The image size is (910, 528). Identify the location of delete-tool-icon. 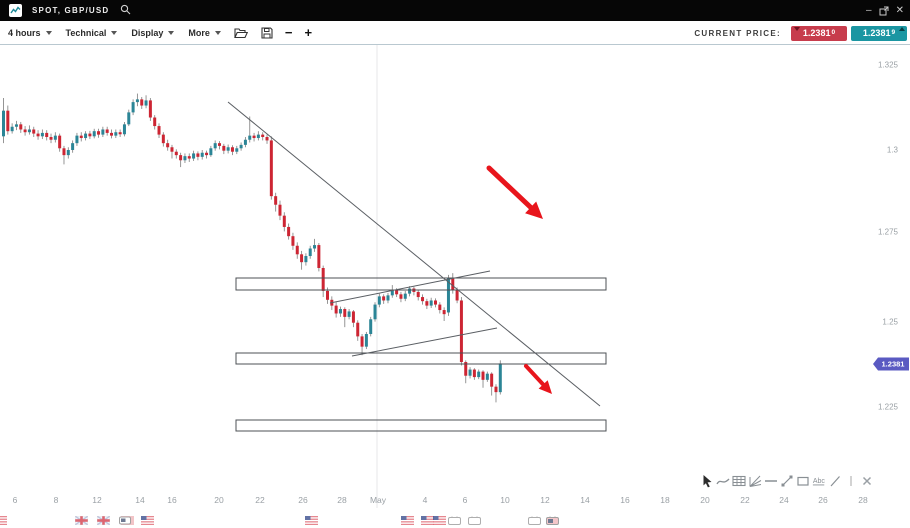
(867, 481).